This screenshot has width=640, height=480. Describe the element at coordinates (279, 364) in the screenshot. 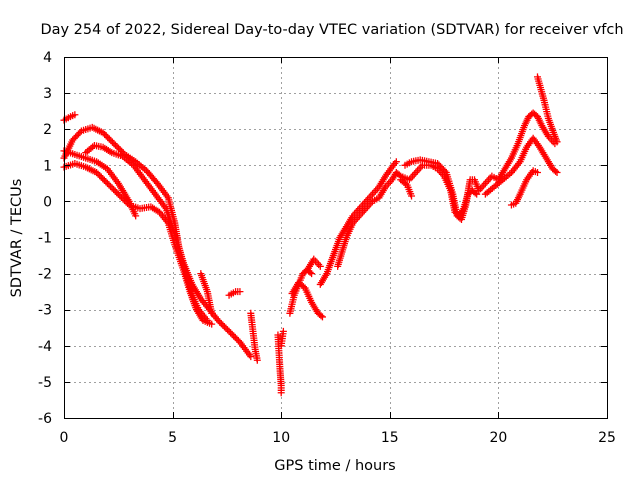

I see `series-arc-i` at that location.